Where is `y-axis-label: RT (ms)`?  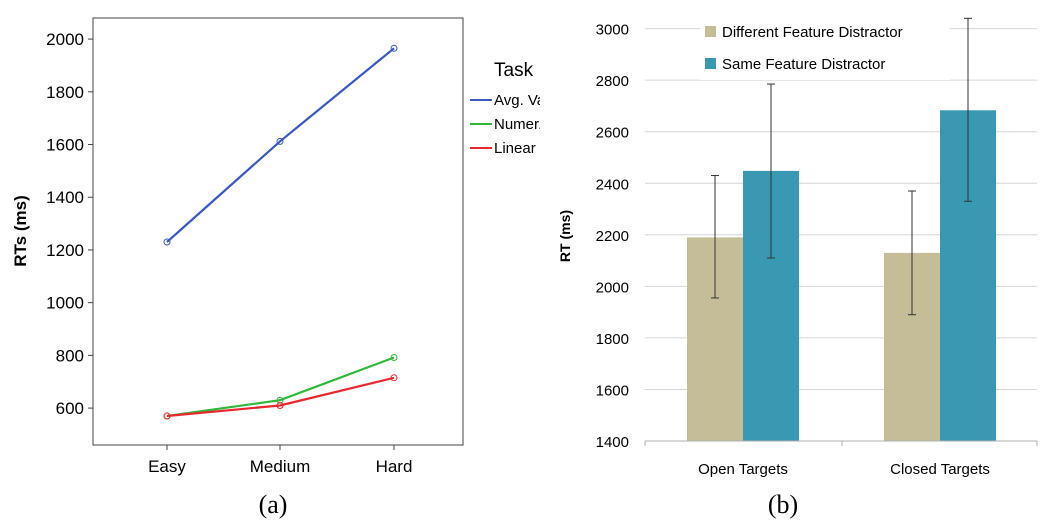
y-axis-label: RT (ms) is located at coordinates (565, 236).